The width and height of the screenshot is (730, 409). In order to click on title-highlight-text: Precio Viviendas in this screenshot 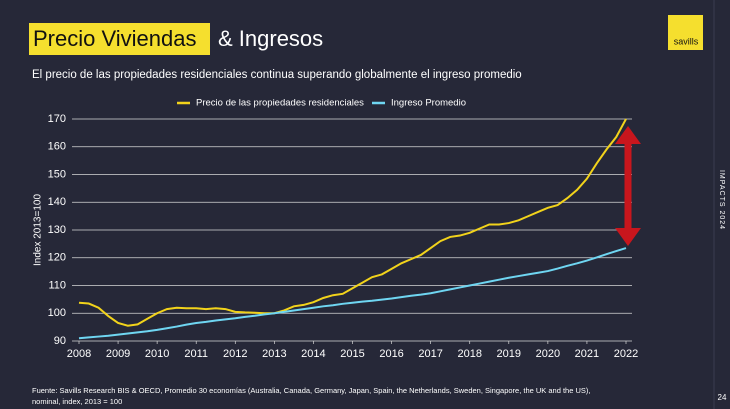, I will do `click(114, 38)`.